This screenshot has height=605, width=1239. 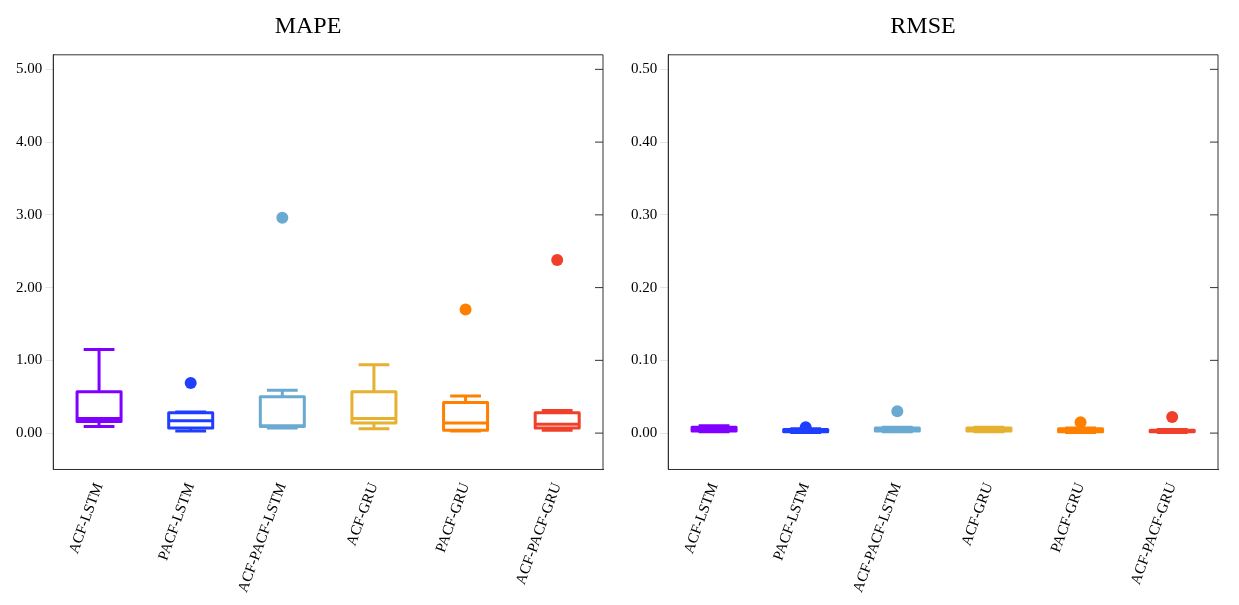 I want to click on chart-title: RMSE, so click(x=923, y=24).